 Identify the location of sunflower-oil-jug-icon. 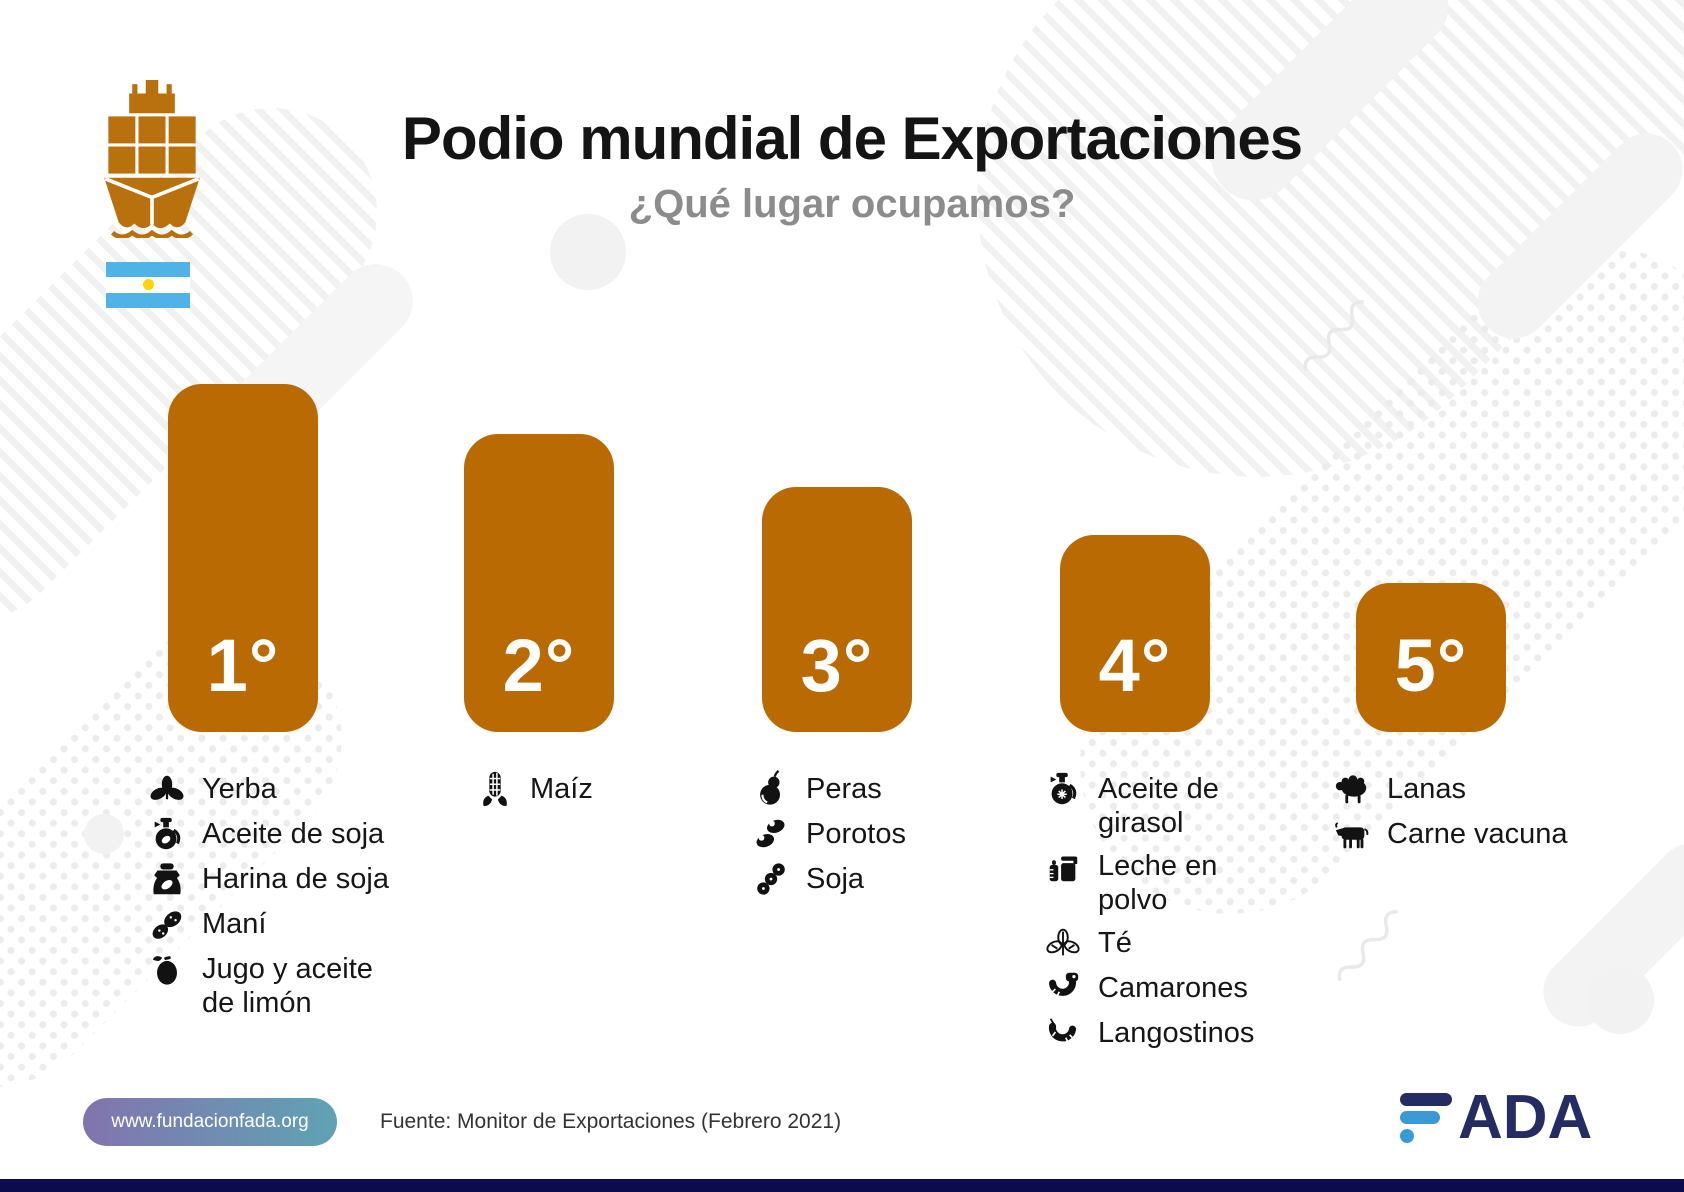
(1063, 789).